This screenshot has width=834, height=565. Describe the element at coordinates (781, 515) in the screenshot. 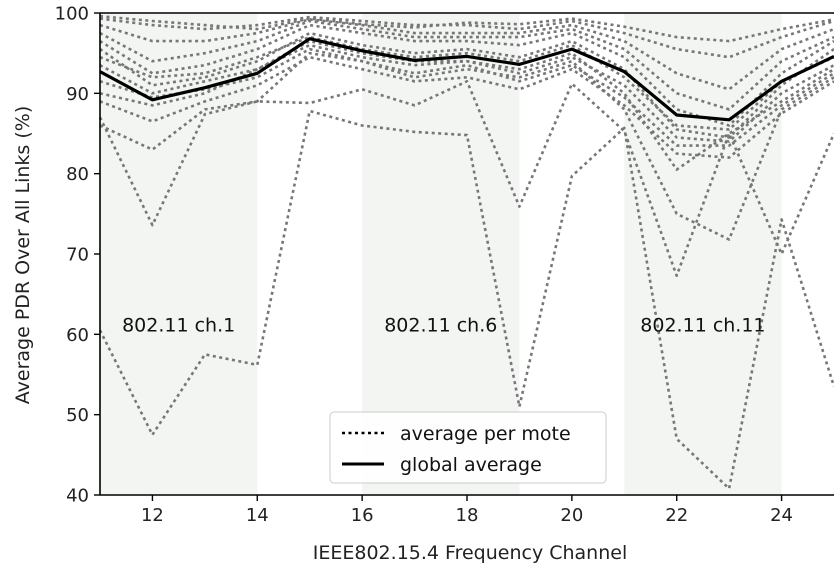

I see `x-tick-label-24: 24` at that location.